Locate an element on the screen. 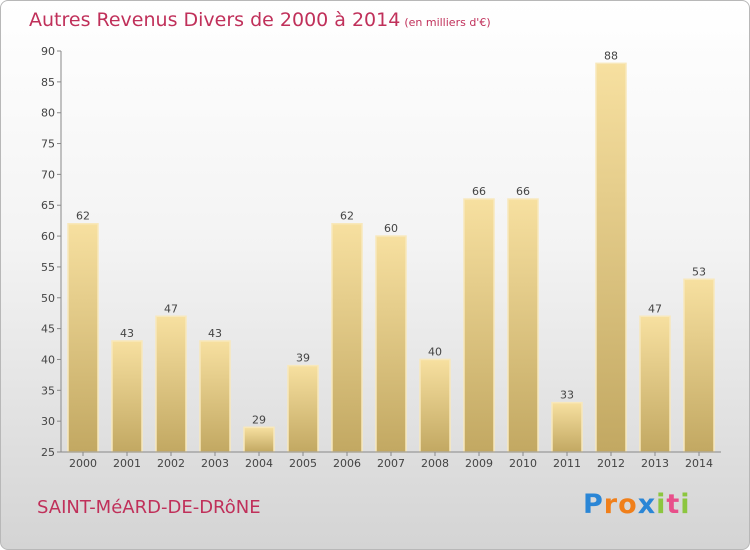 This screenshot has height=550, width=750. data-label-2007: 60 is located at coordinates (391, 228).